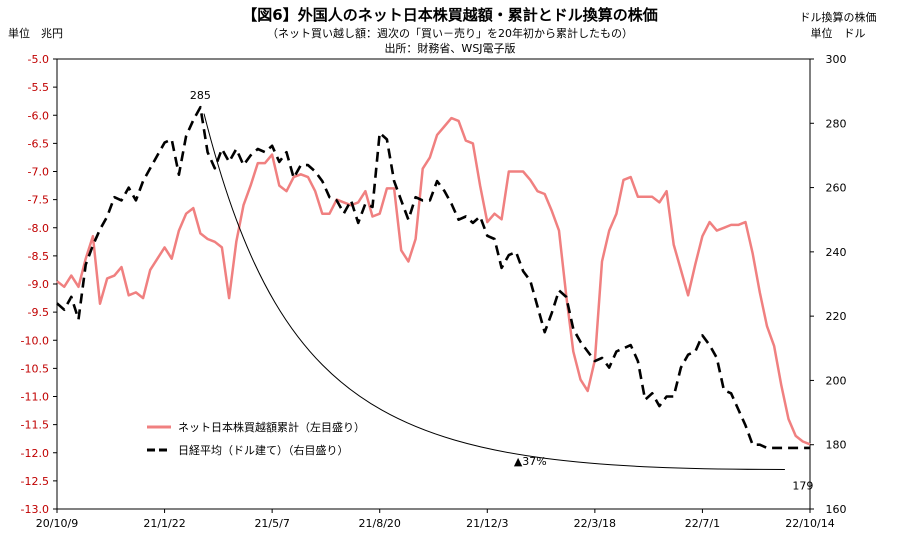 This screenshot has height=553, width=900. Describe the element at coordinates (530, 461) in the screenshot. I see `annotation-label: ▲37%` at that location.